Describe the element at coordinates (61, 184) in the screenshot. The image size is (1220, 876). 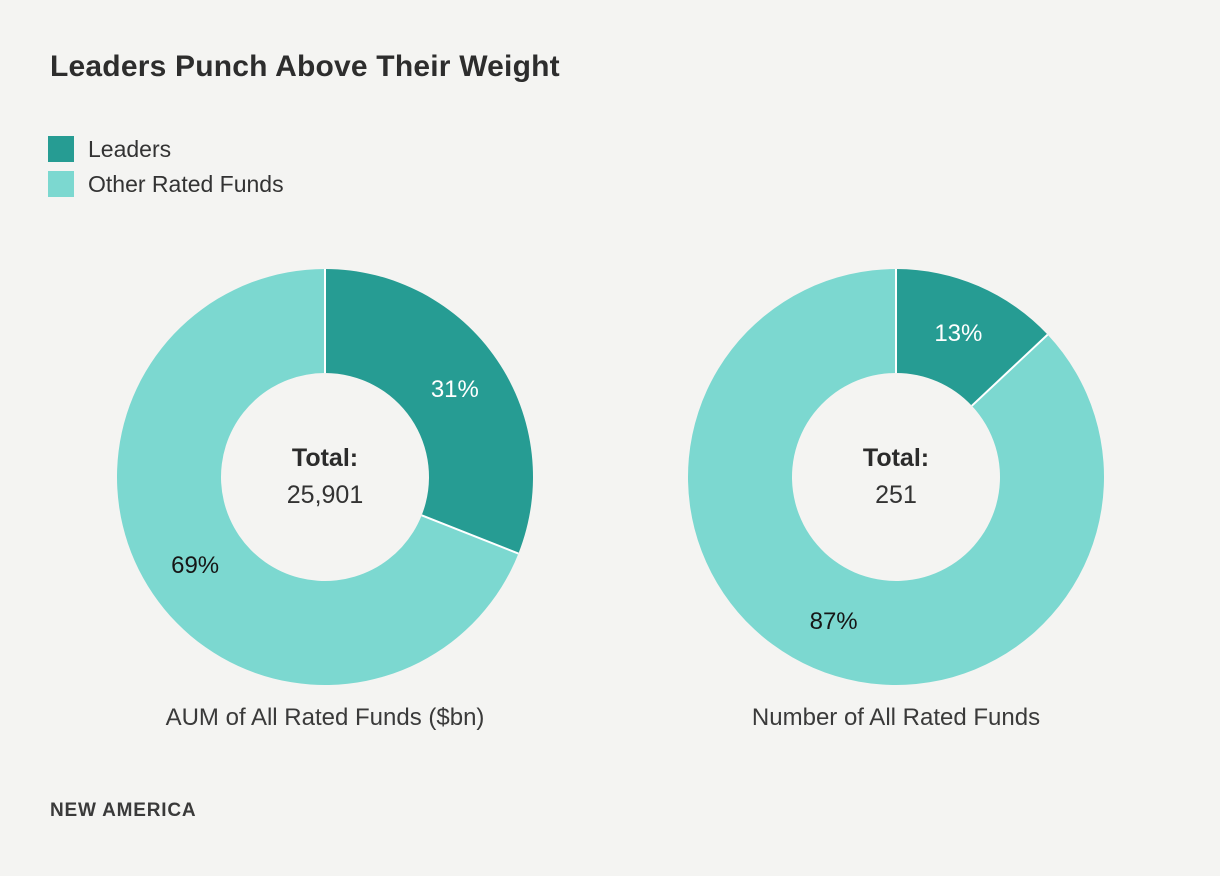
I see `other-rated-funds-swatch` at that location.